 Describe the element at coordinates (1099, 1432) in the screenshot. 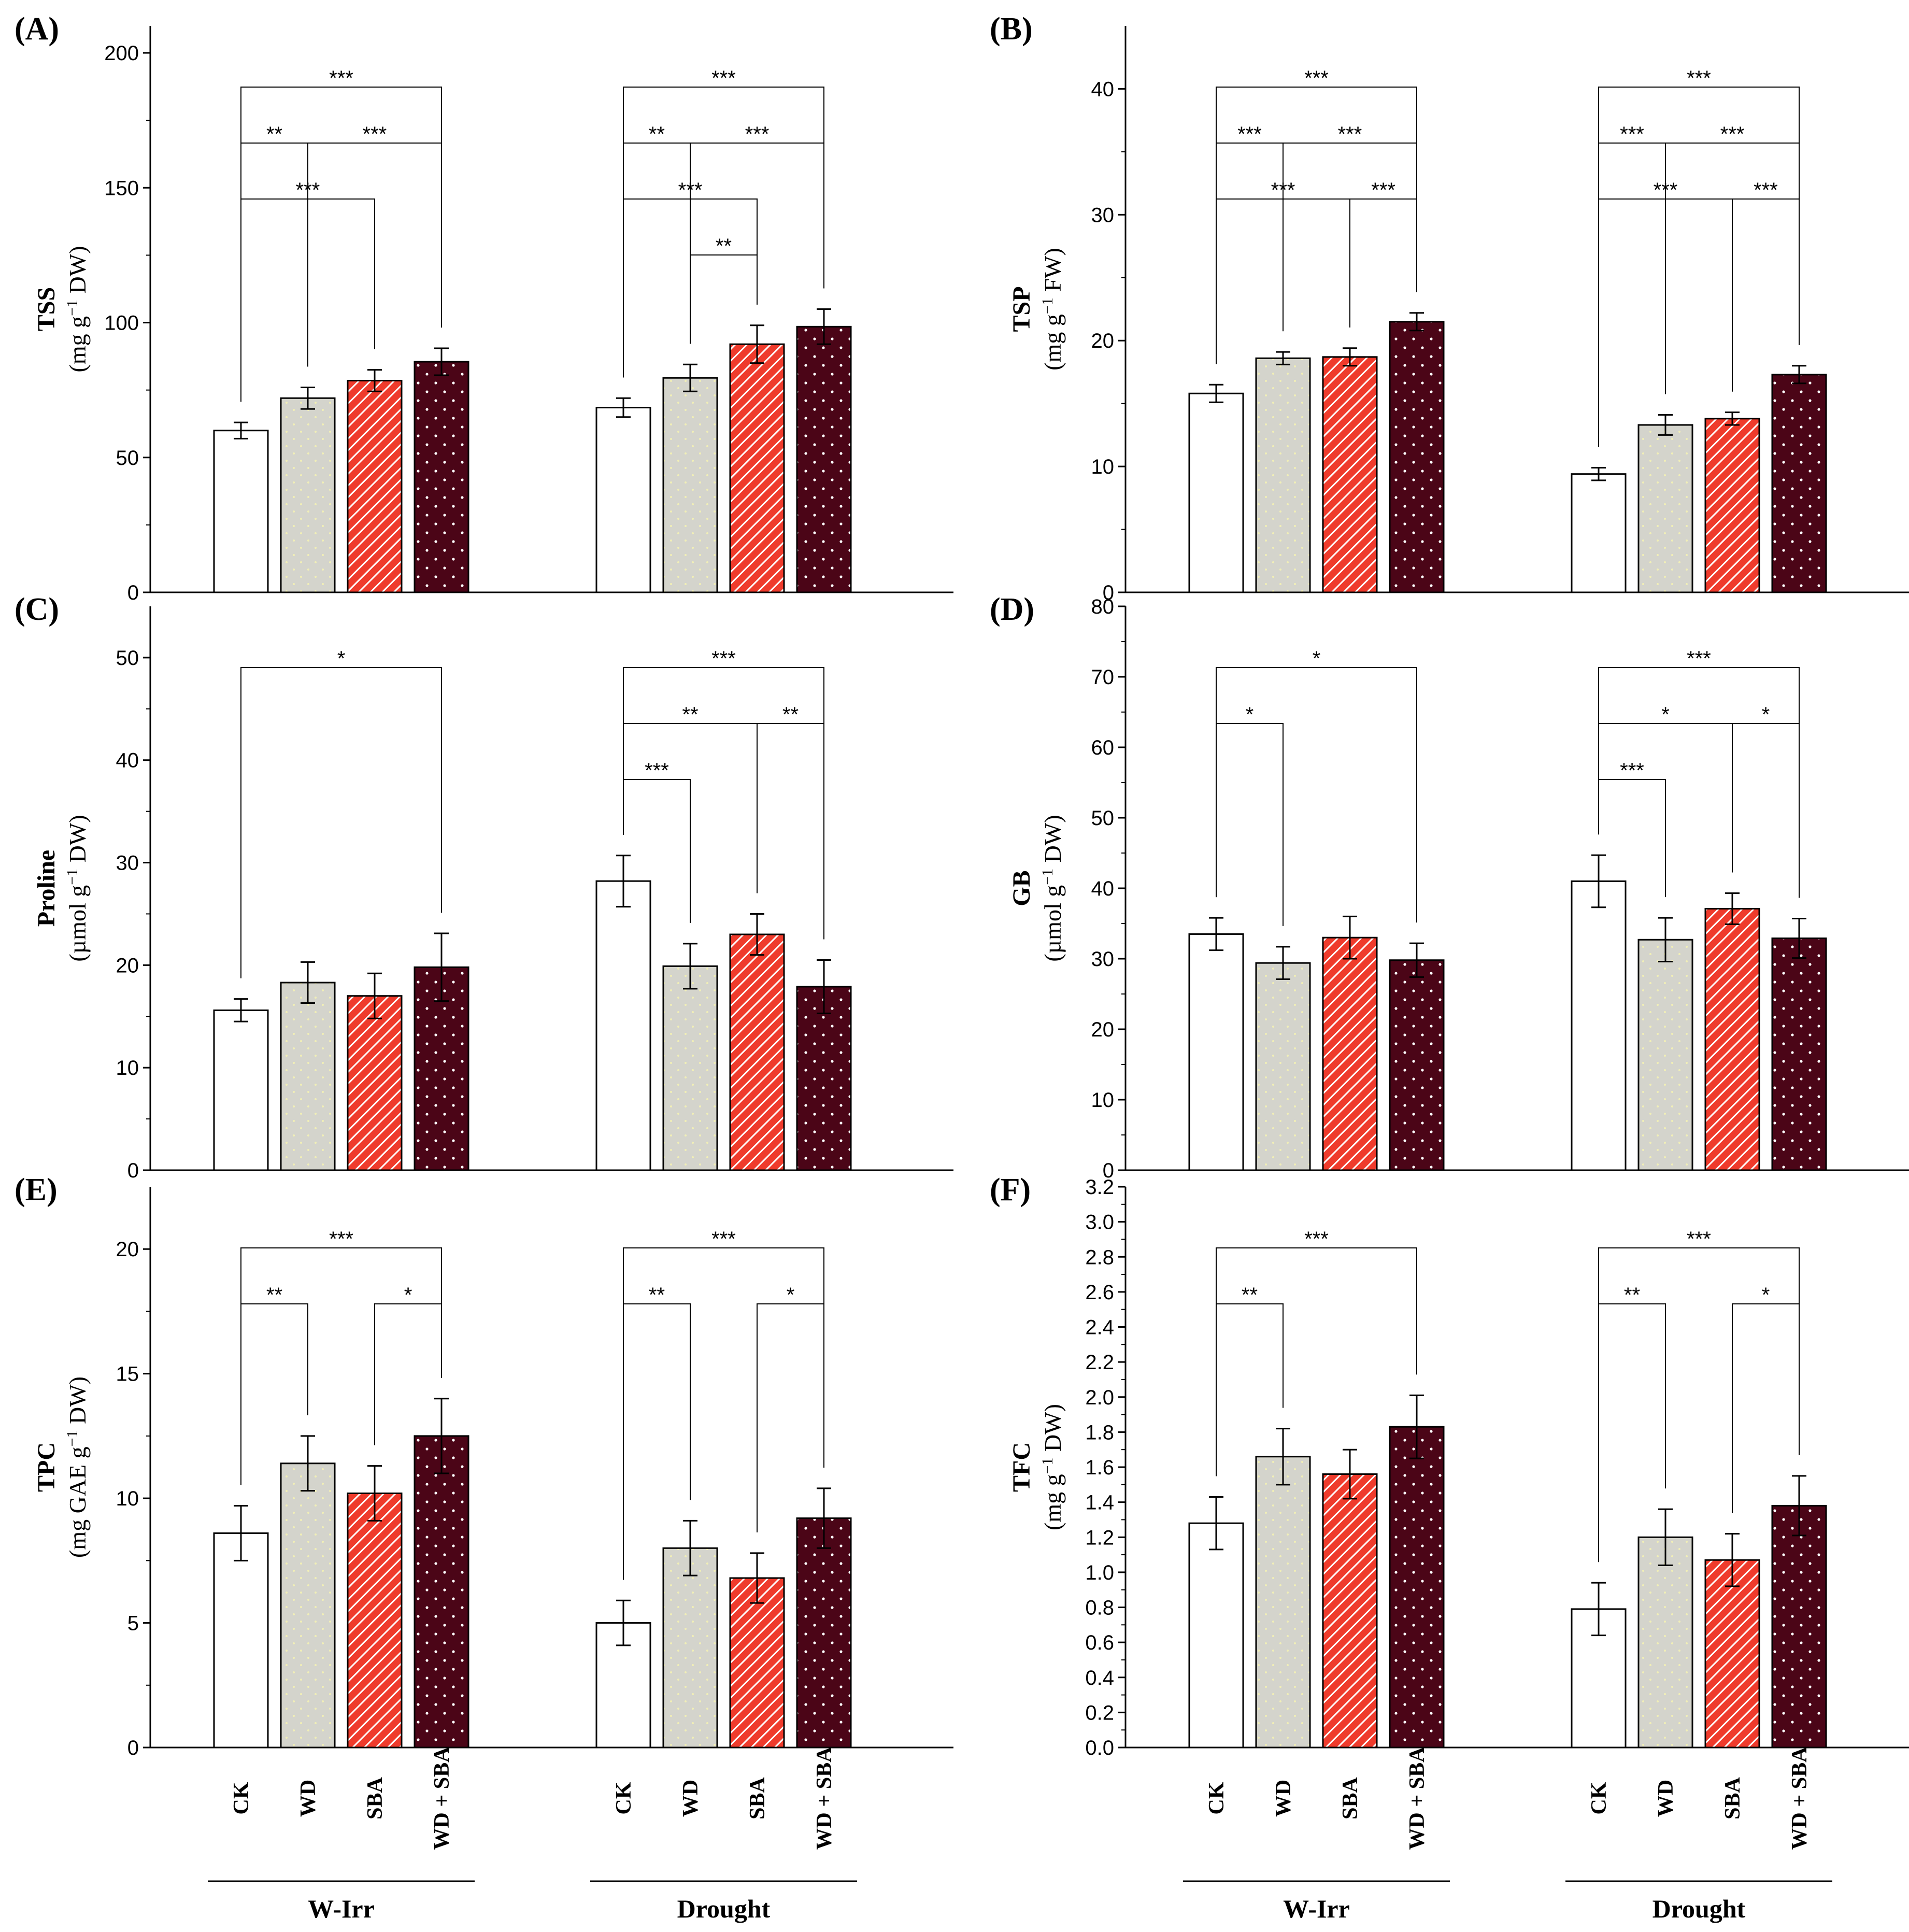

I see `y-tick-label: 1.8` at that location.